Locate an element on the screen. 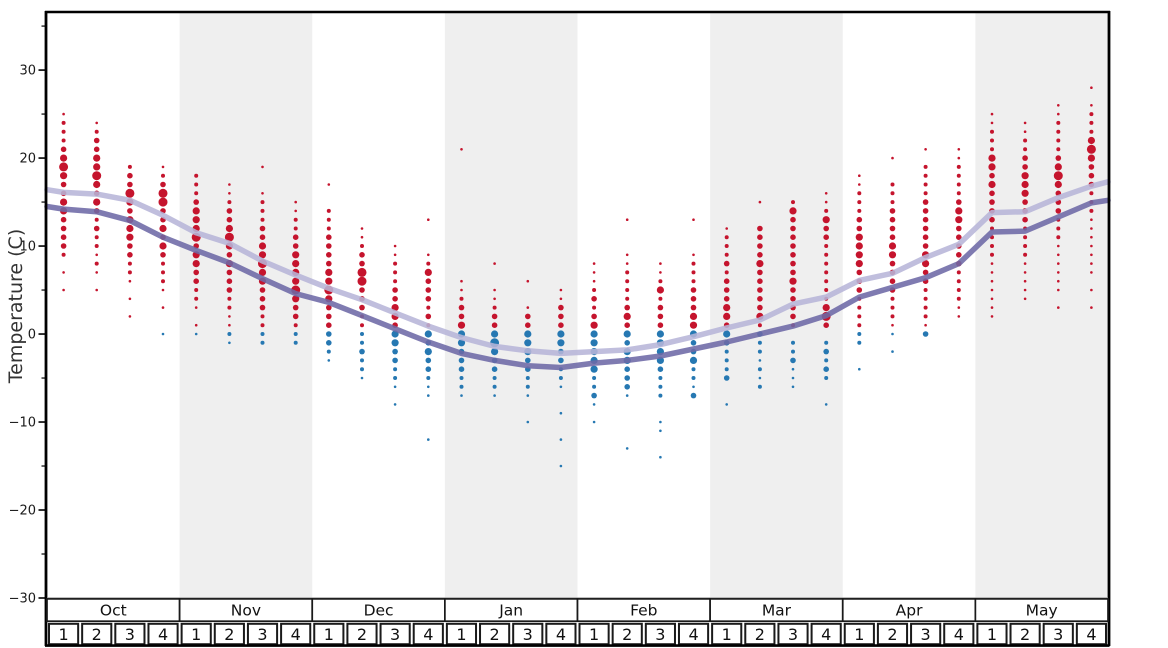 This screenshot has width=1168, height=648. week-label: 4 is located at coordinates (1091, 634).